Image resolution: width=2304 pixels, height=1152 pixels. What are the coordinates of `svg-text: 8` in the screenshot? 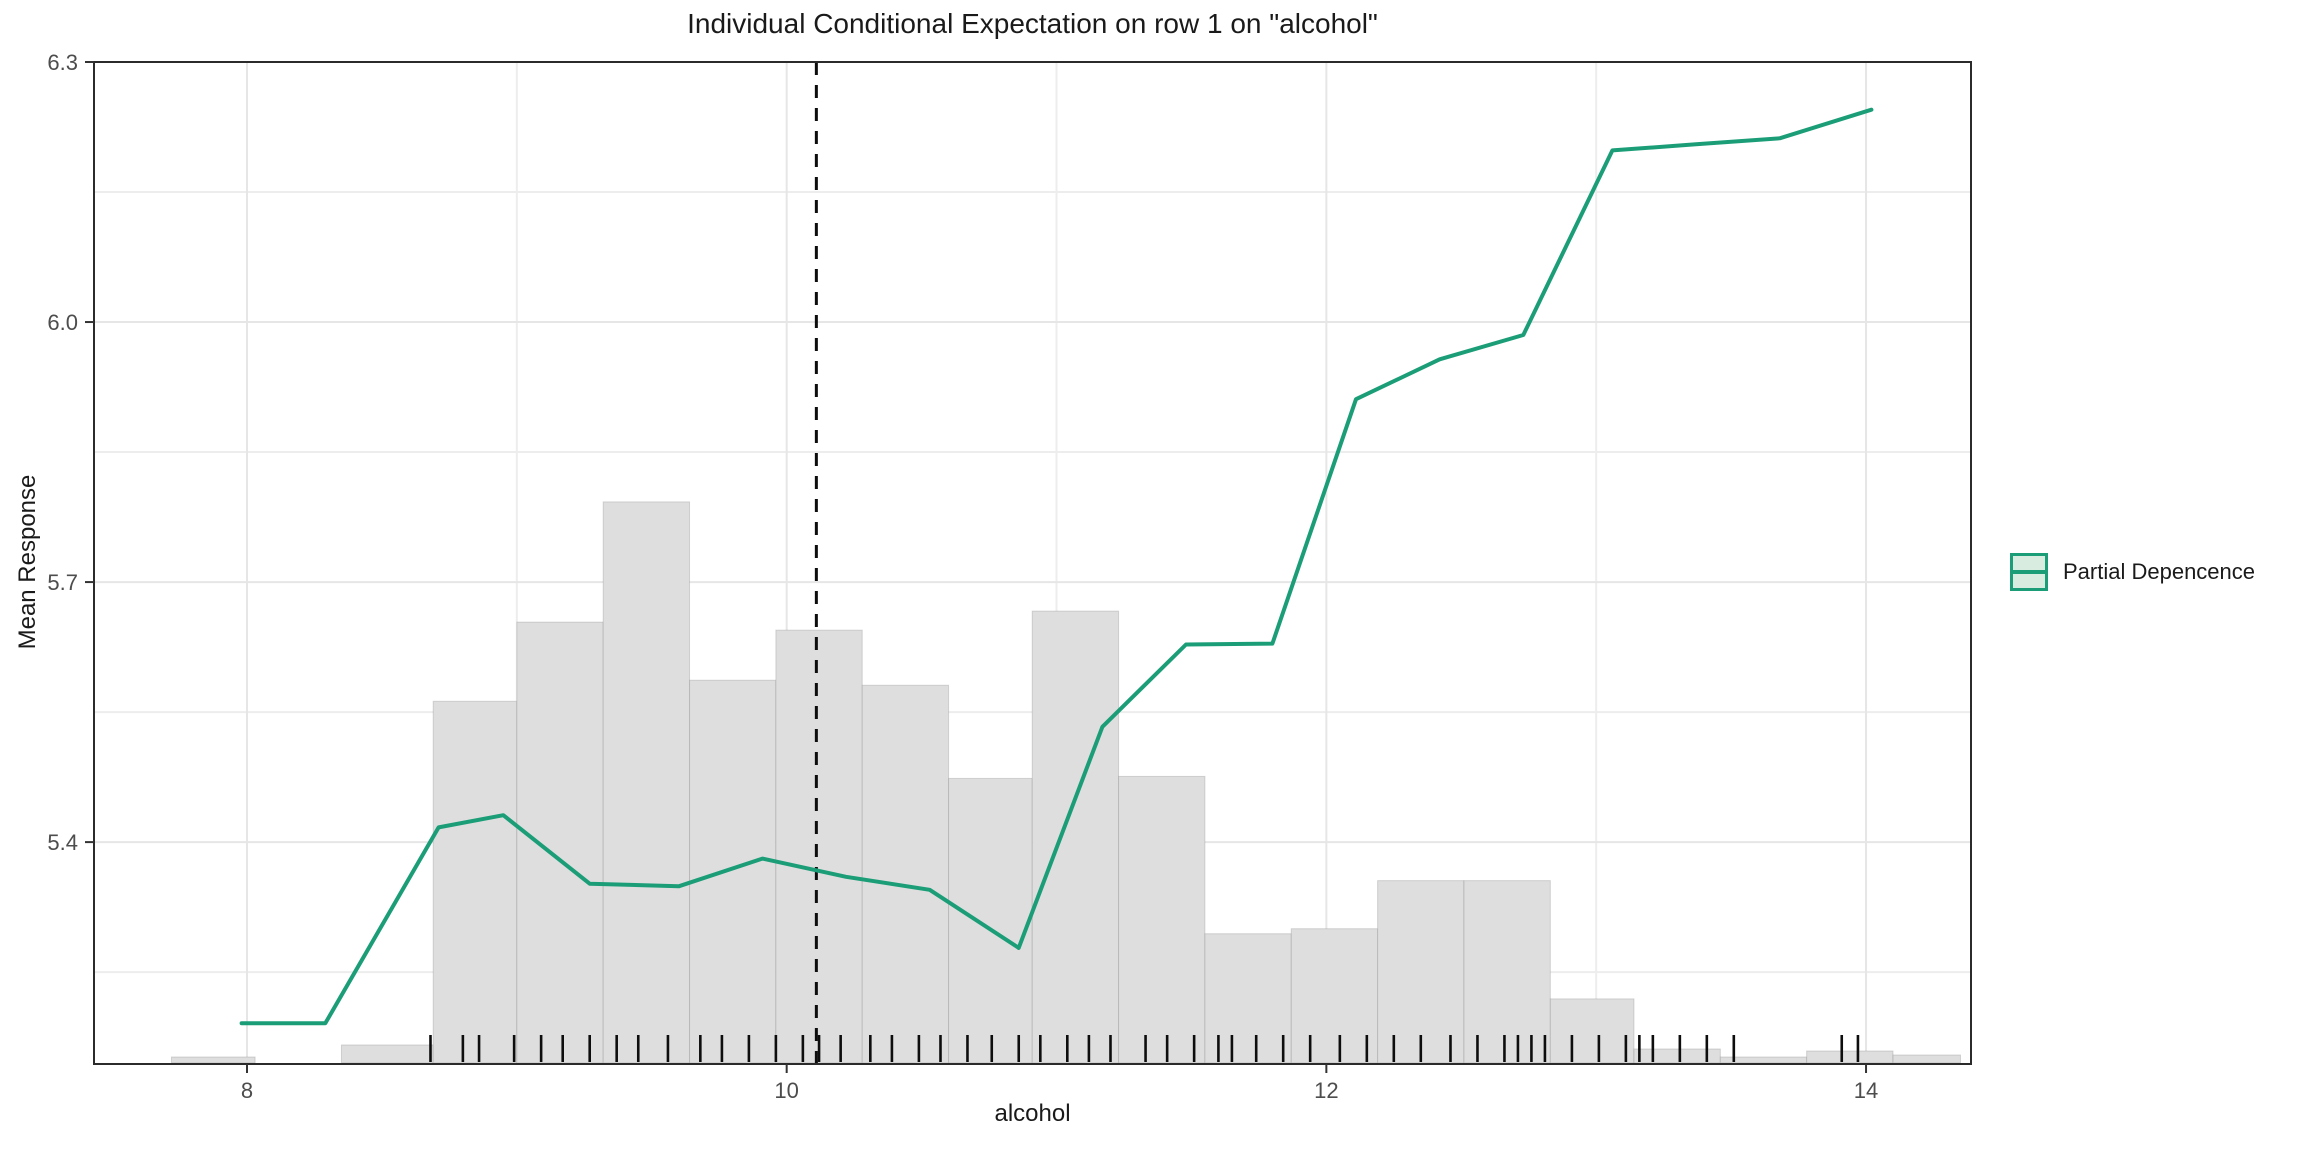 It's located at (247, 1090).